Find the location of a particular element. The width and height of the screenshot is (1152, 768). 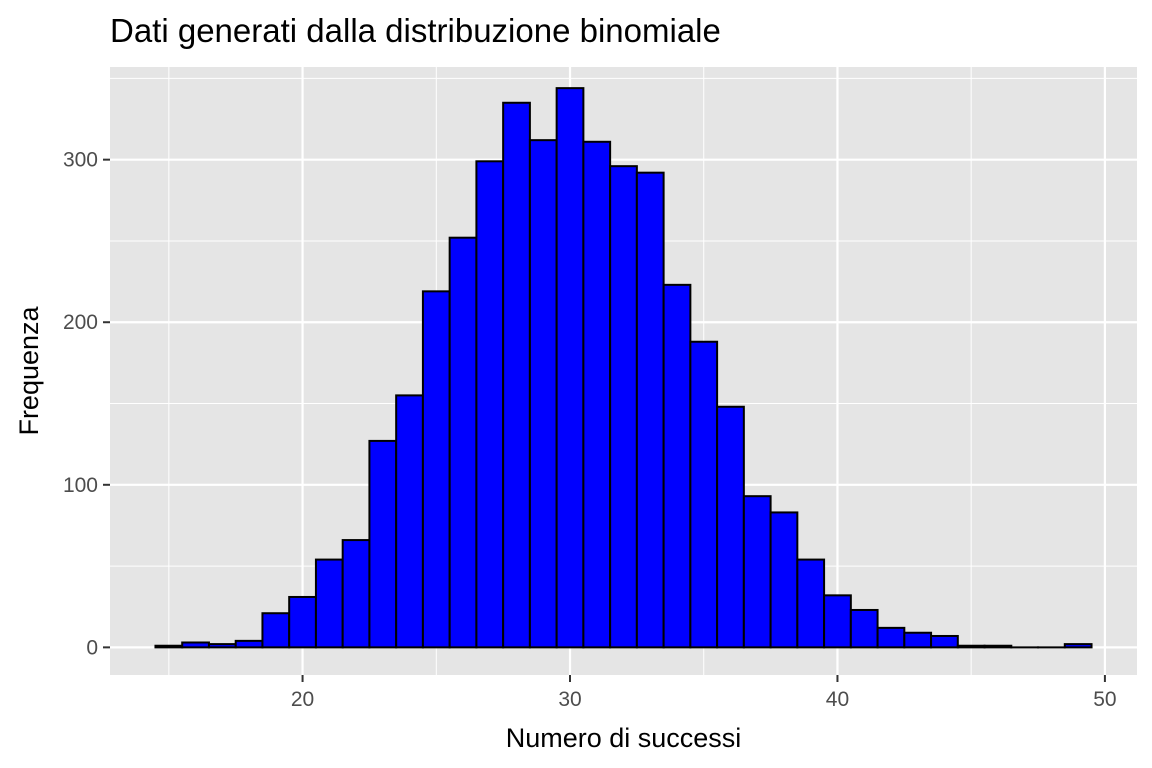

y-tick-label: 100 is located at coordinates (80, 485).